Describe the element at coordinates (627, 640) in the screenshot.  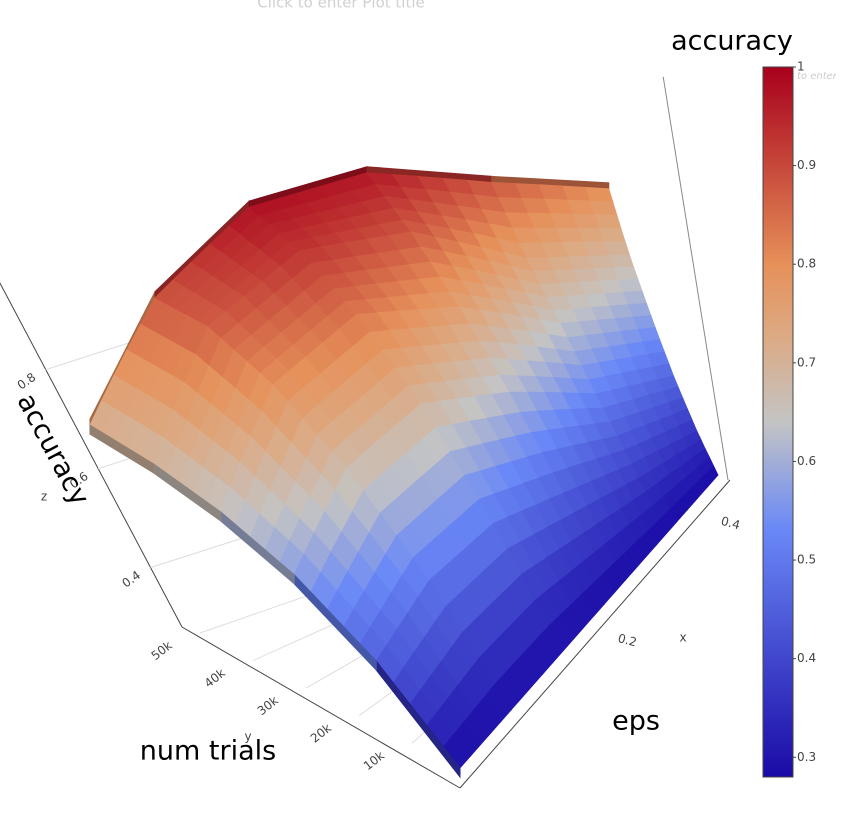
I see `x-tick-label: 0.2` at that location.